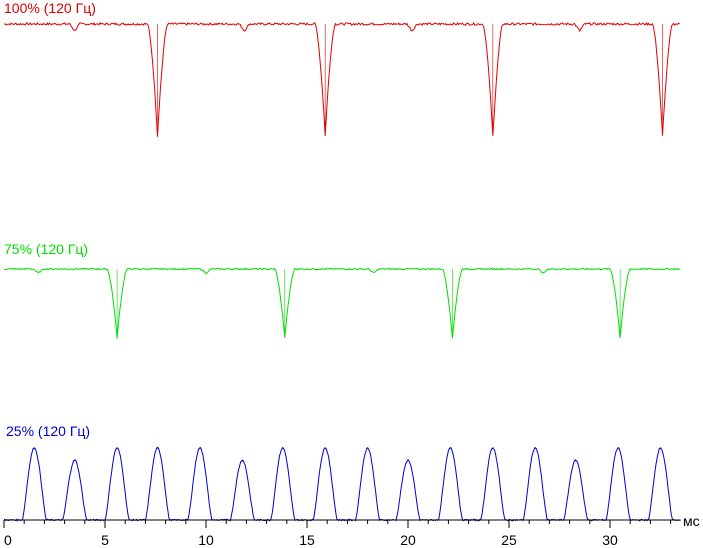  I want to click on tick-label: 15, so click(307, 540).